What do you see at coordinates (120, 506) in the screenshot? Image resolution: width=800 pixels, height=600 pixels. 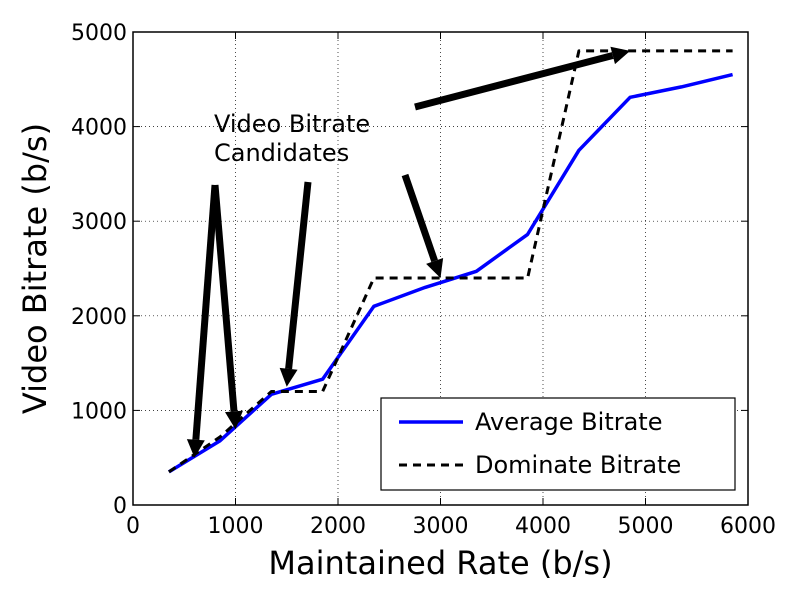 I see `y-tick-label: 0` at bounding box center [120, 506].